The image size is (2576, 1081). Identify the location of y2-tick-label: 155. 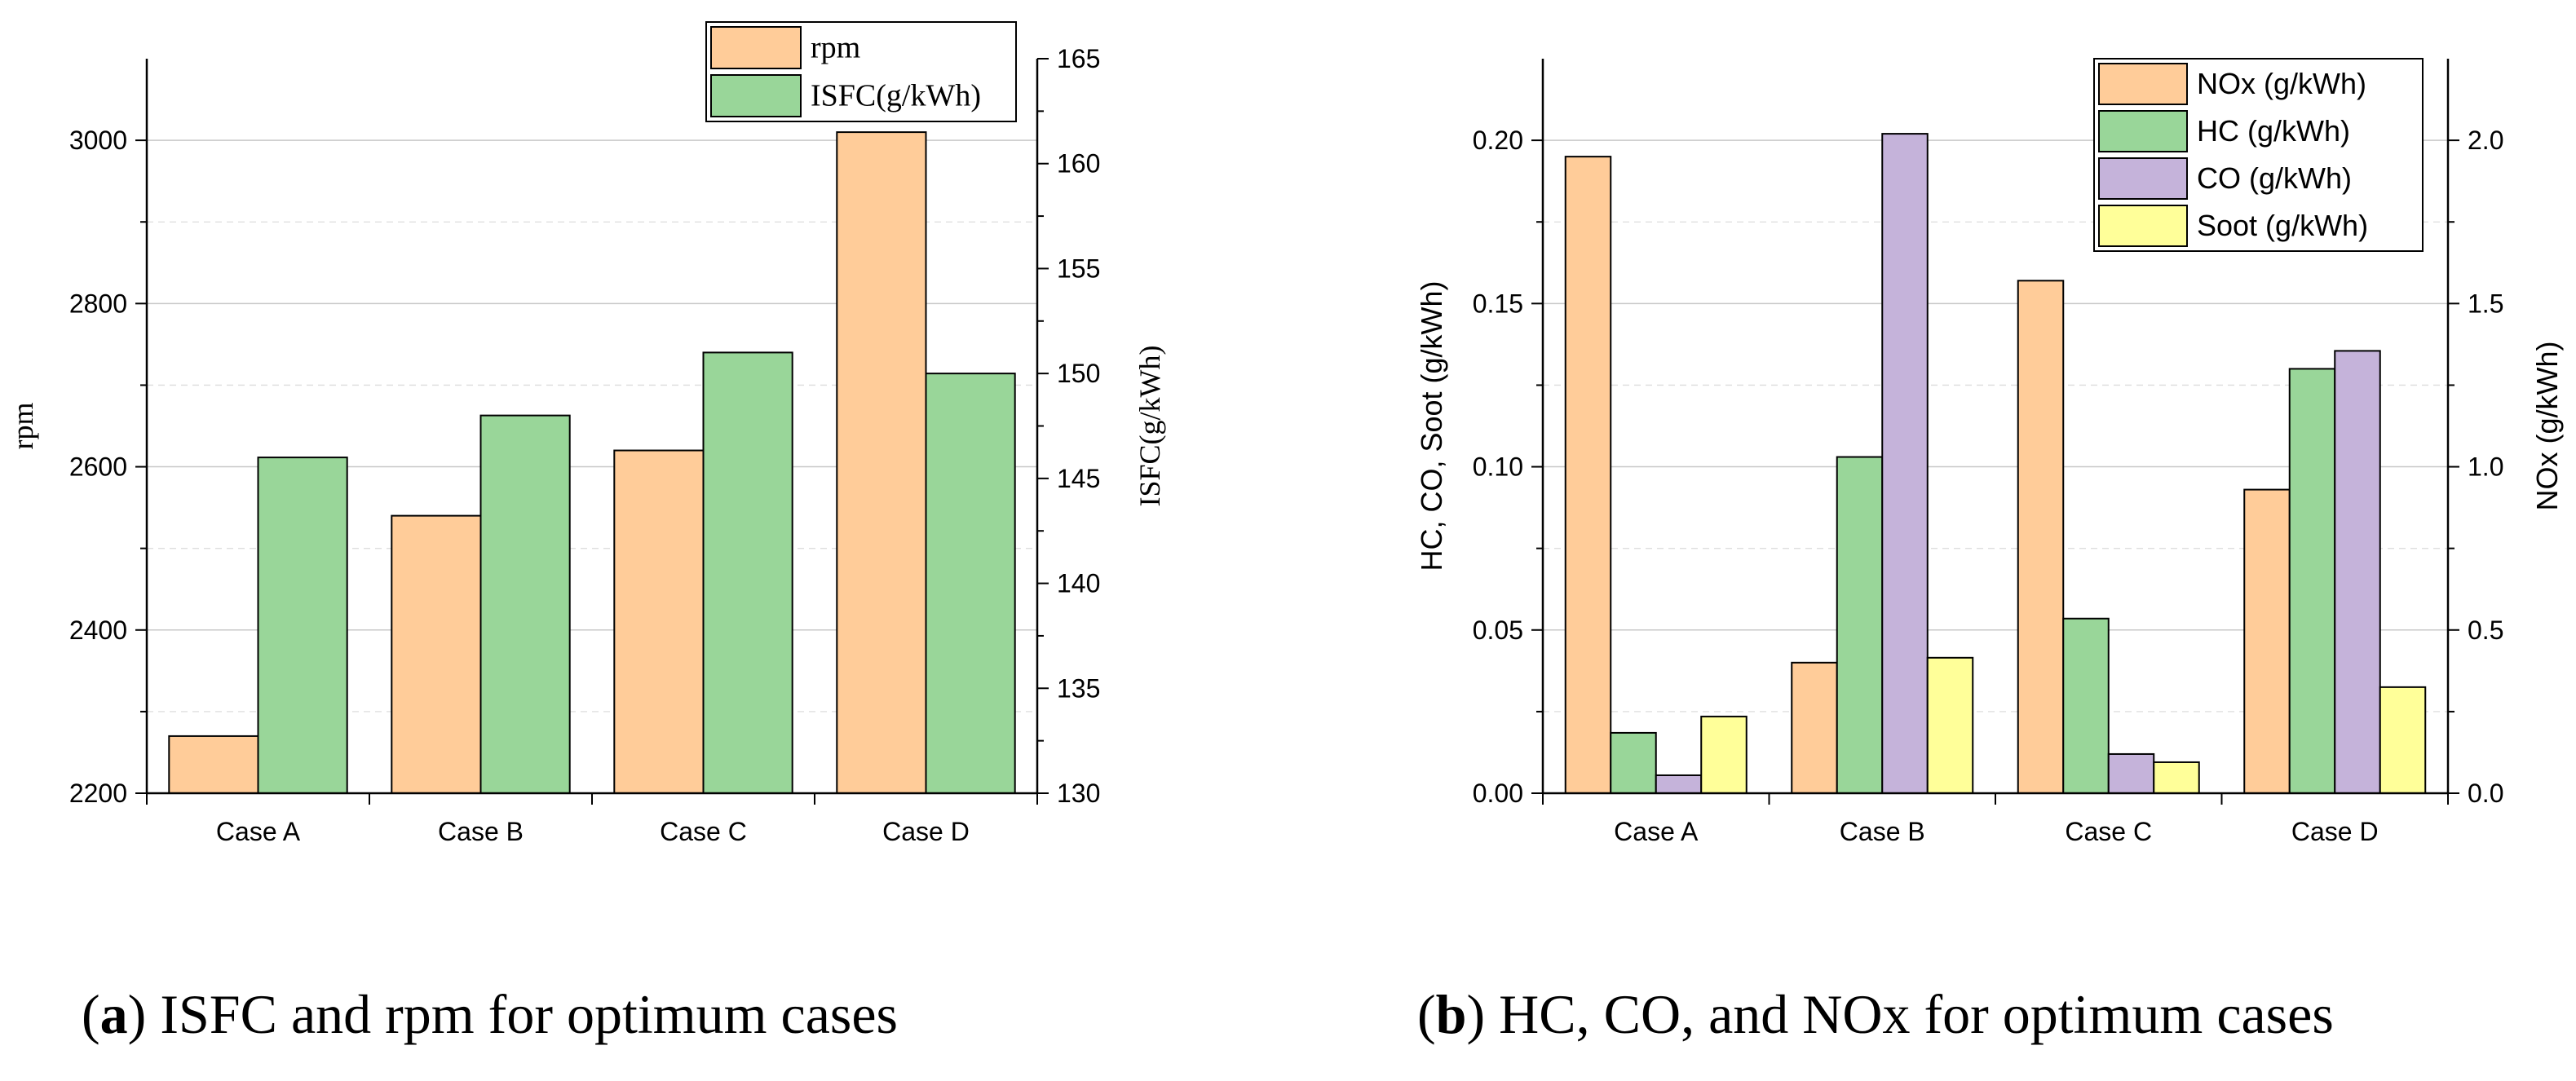
(1078, 268).